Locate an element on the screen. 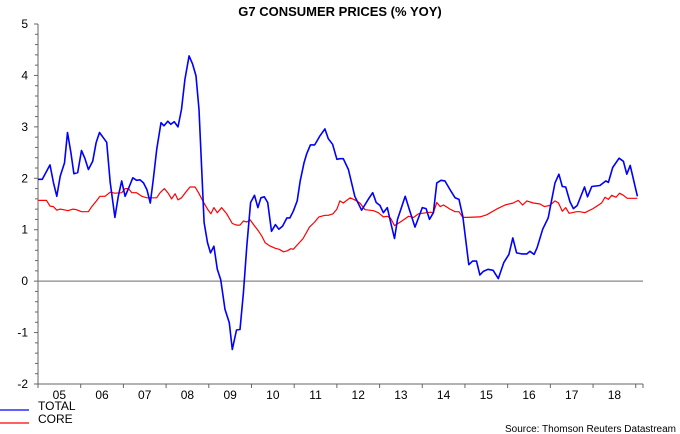  x-tick-label: 16 is located at coordinates (529, 395).